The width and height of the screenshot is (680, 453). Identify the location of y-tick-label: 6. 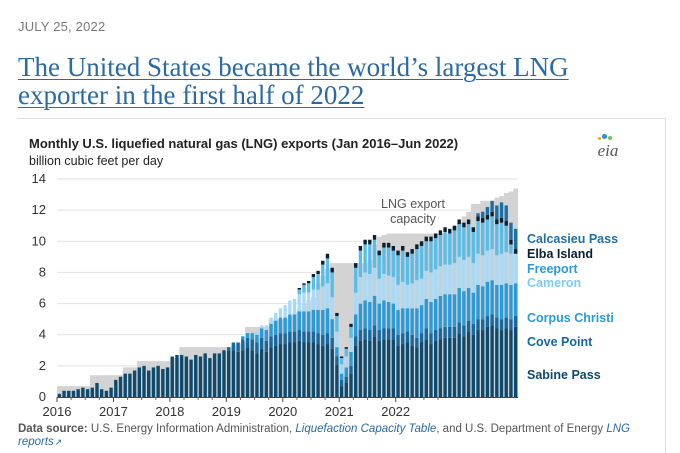
(42, 303).